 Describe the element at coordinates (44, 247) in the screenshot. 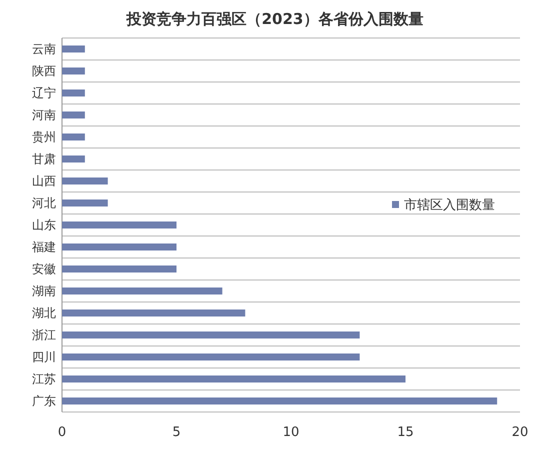

I see `y-tick-label: 福建` at that location.